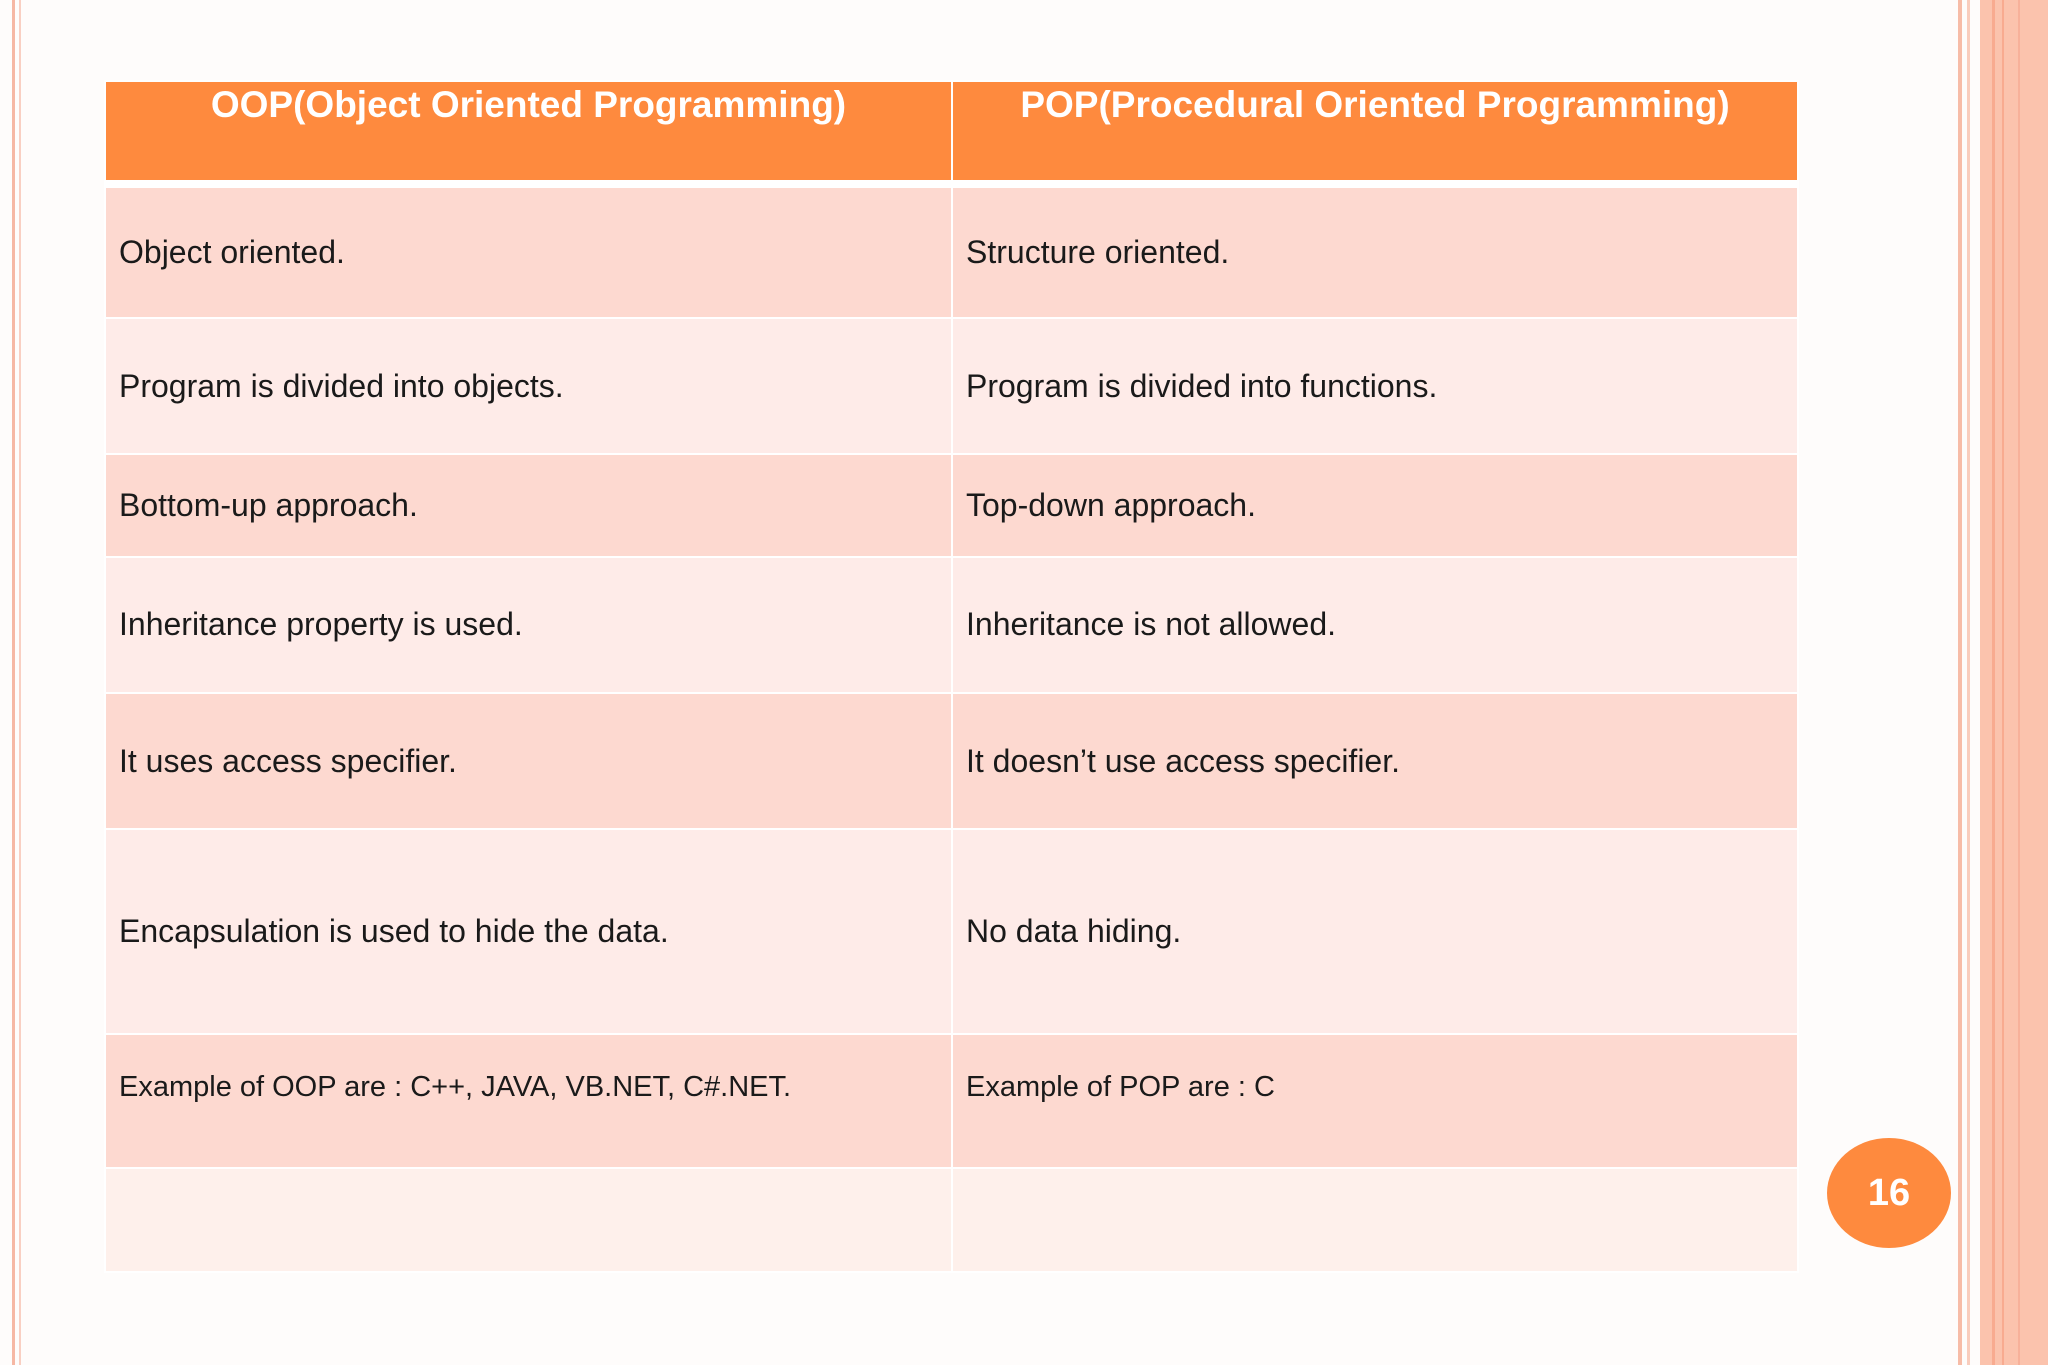 This screenshot has width=2048, height=1365. I want to click on table-row: Bottom-up approach. Top-down approach., so click(951, 505).